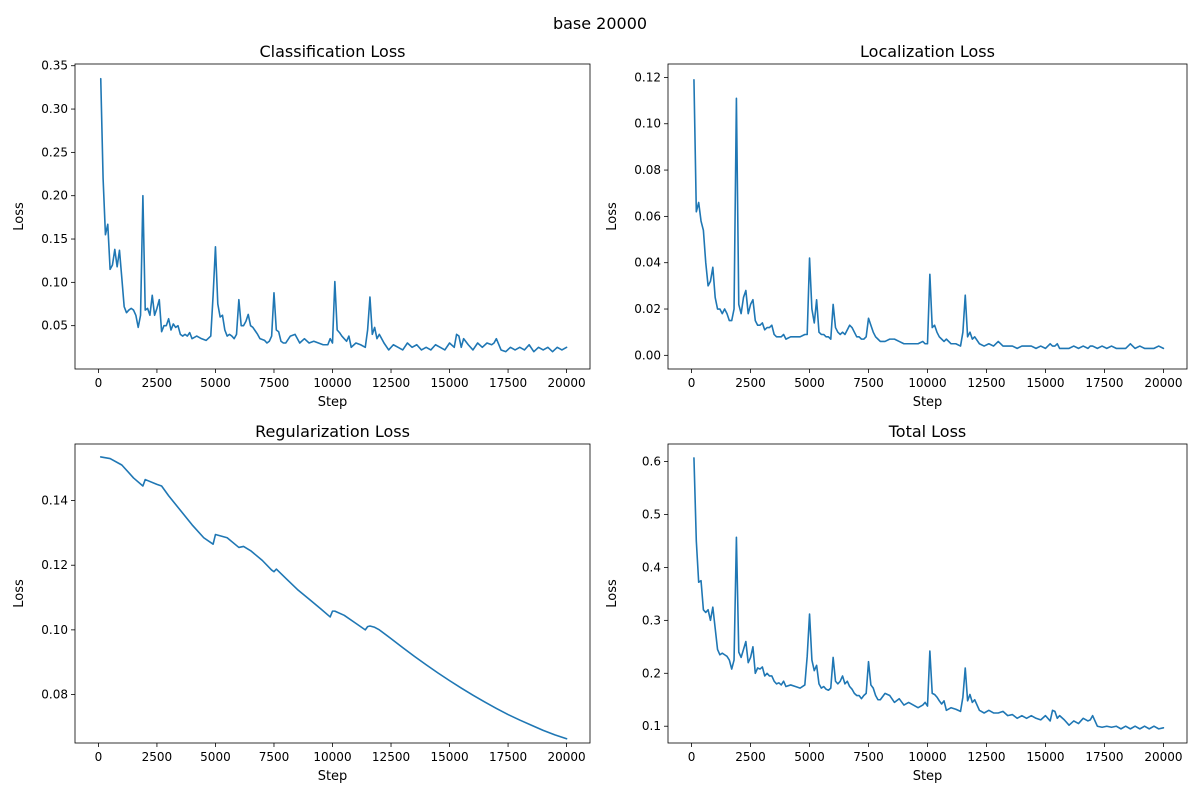 The height and width of the screenshot is (800, 1200). What do you see at coordinates (651, 515) in the screenshot?
I see `y-tick-label: 0.5` at bounding box center [651, 515].